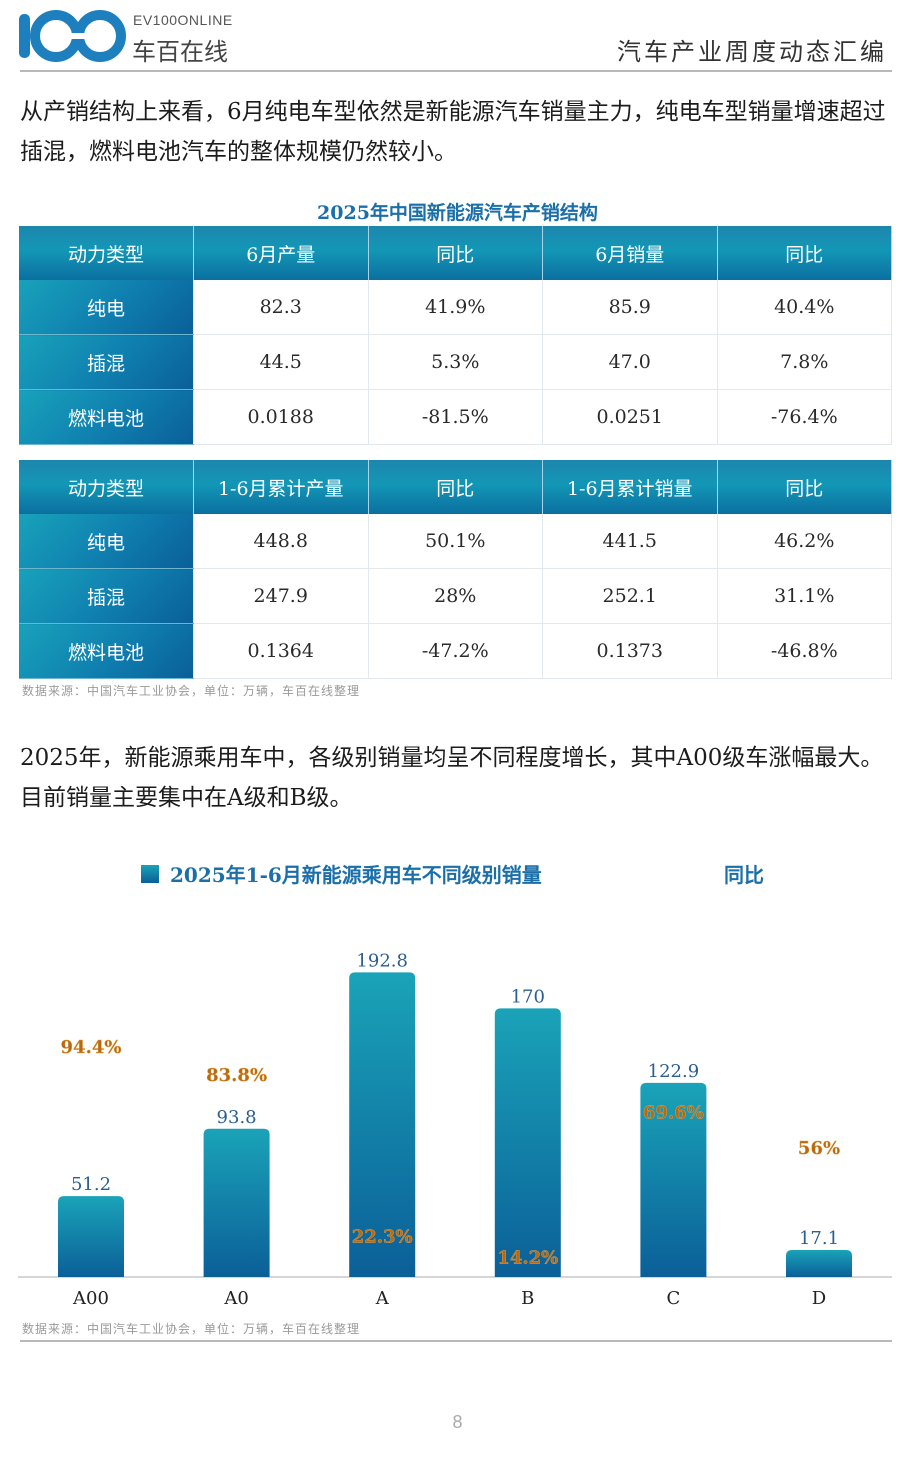 This screenshot has height=1470, width=915. What do you see at coordinates (91, 1047) in the screenshot?
I see `yoy-value-label: 94.4%` at bounding box center [91, 1047].